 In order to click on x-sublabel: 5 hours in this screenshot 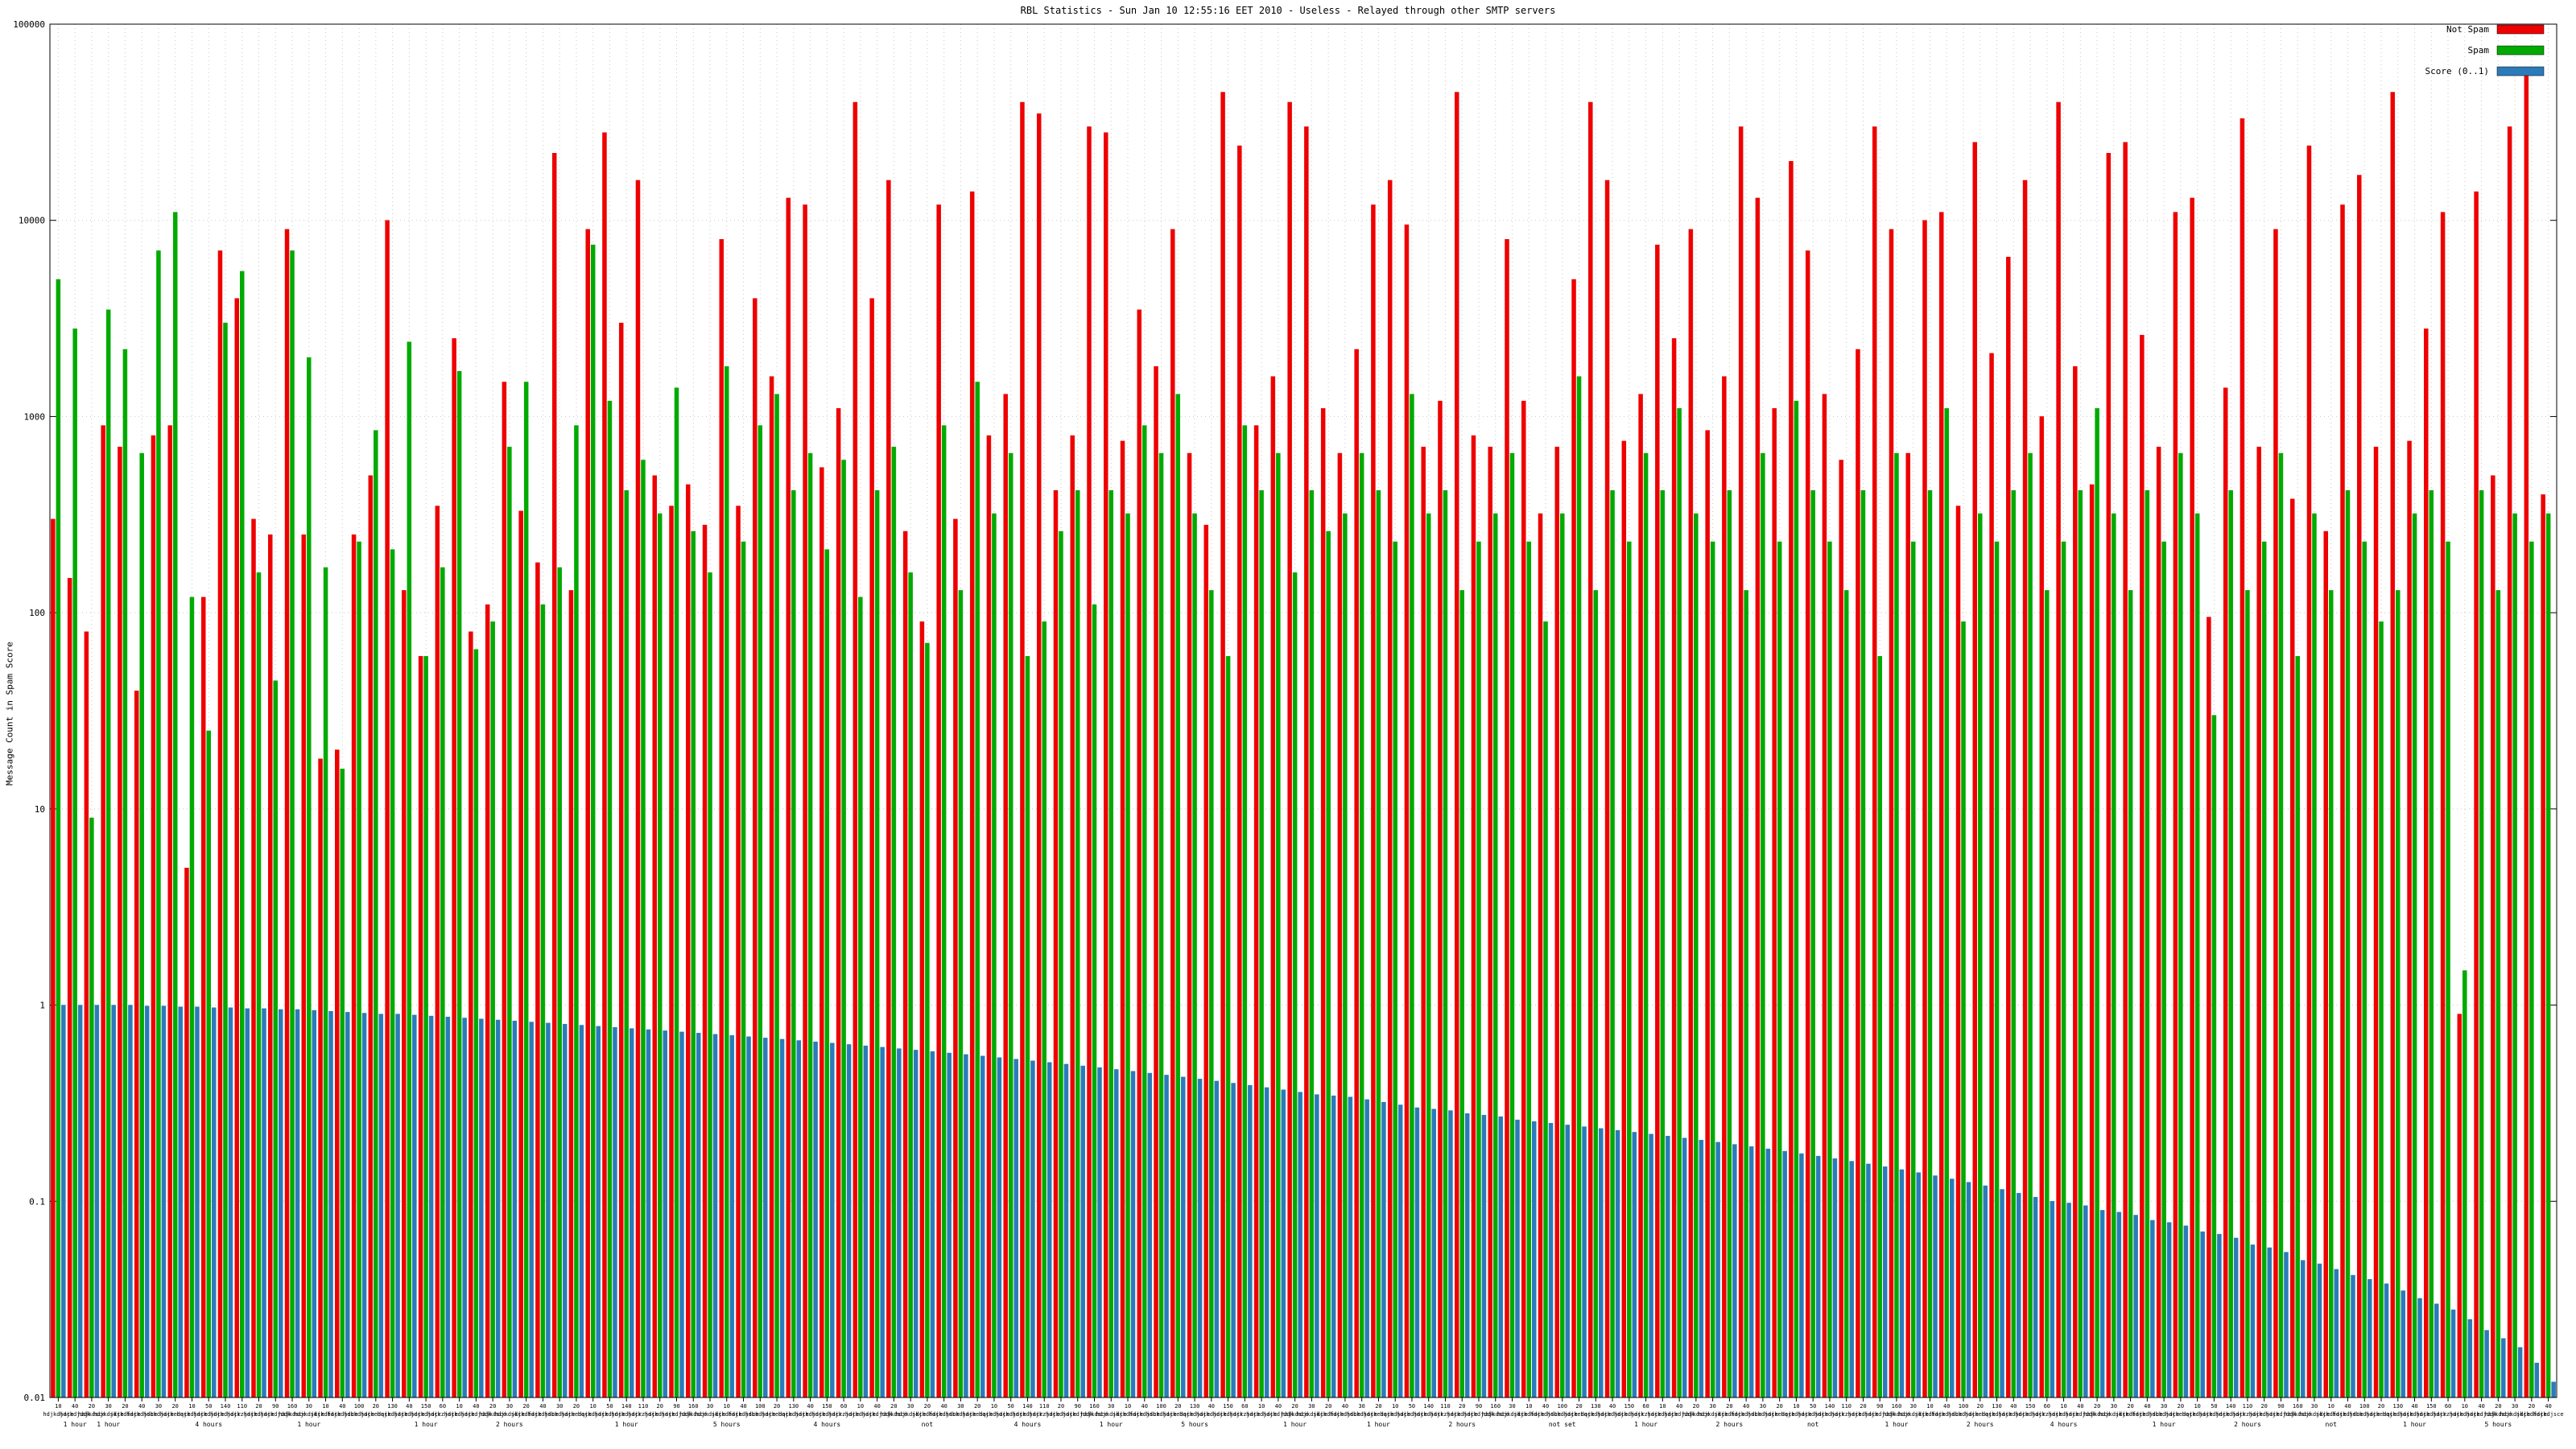, I will do `click(2498, 1424)`.